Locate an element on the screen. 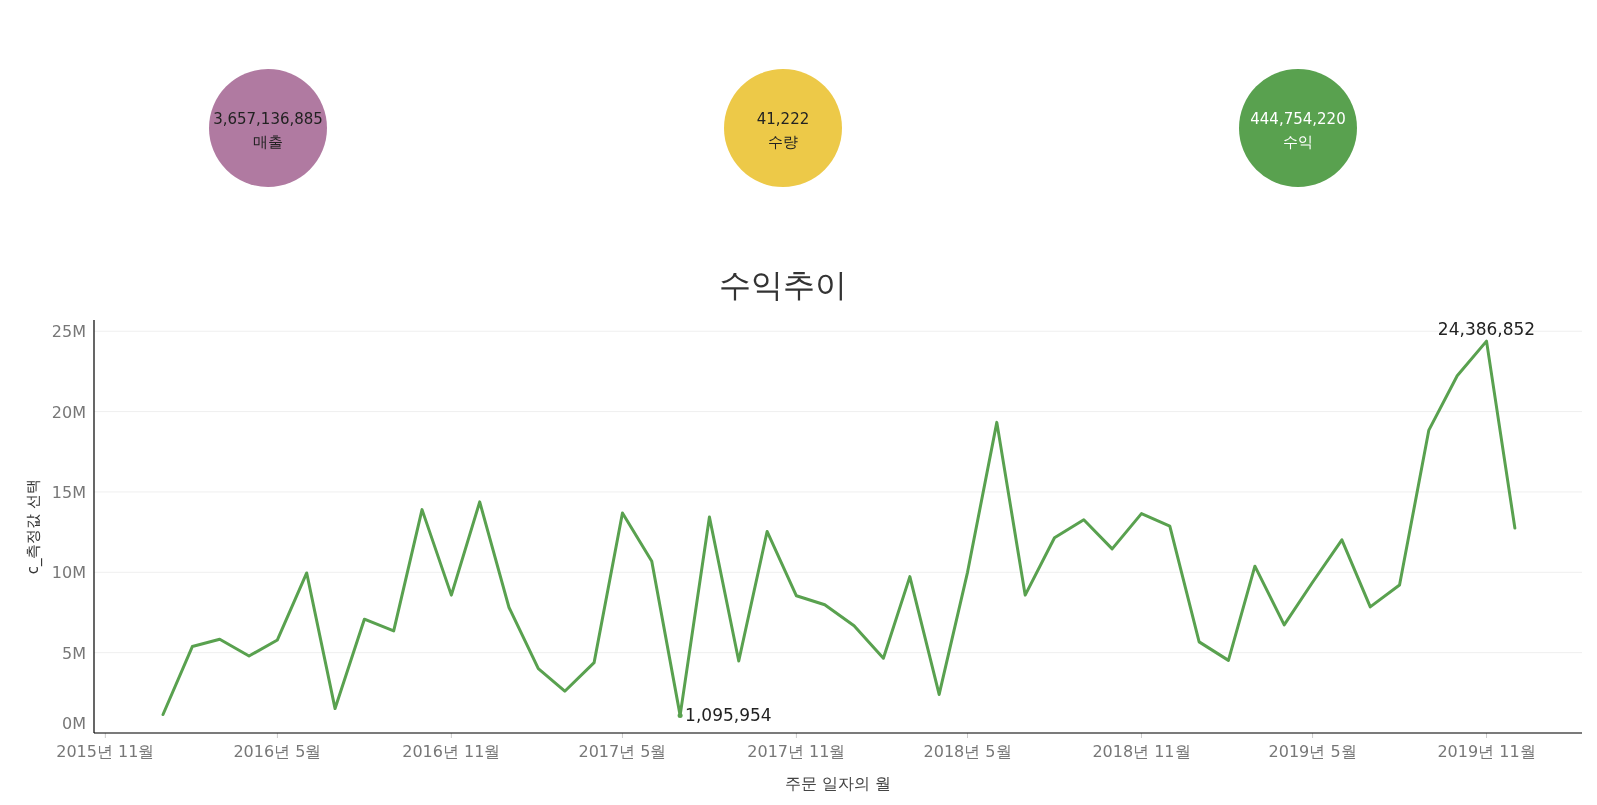  text: 41,222 is located at coordinates (783, 119).